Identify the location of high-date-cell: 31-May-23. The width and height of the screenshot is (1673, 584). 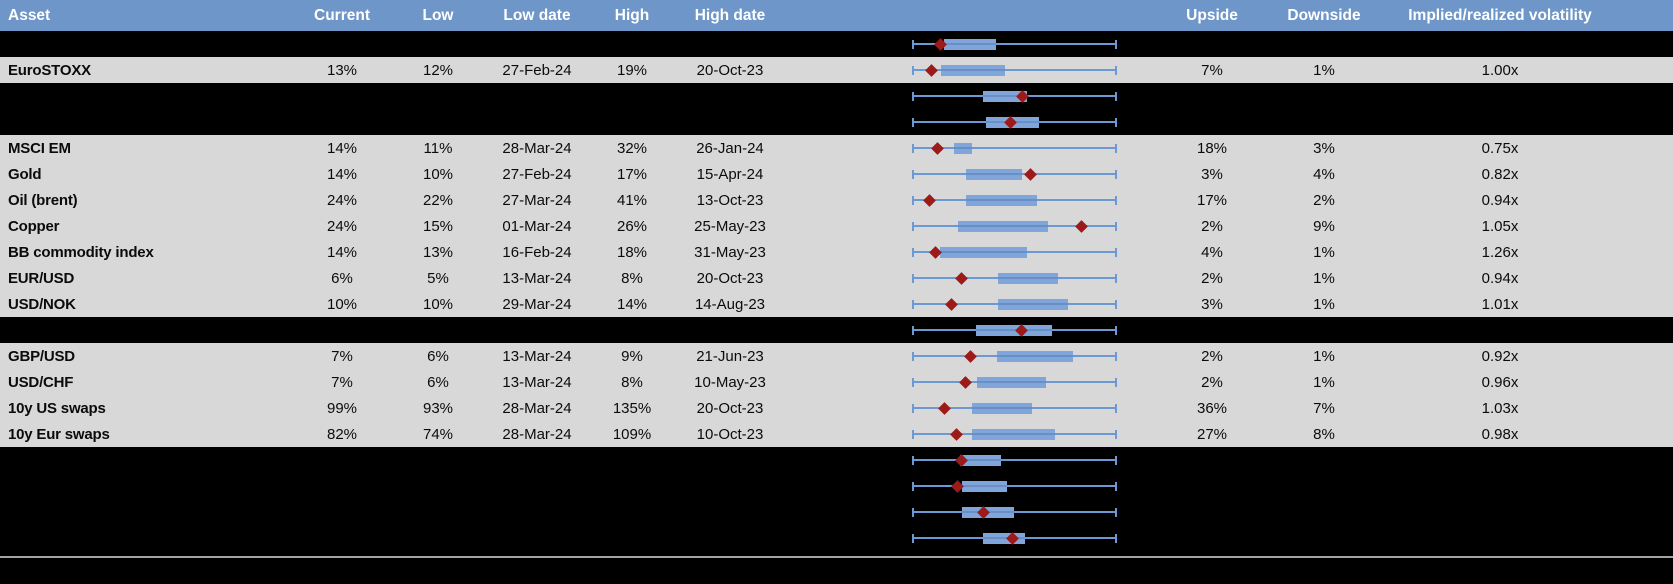
(730, 252).